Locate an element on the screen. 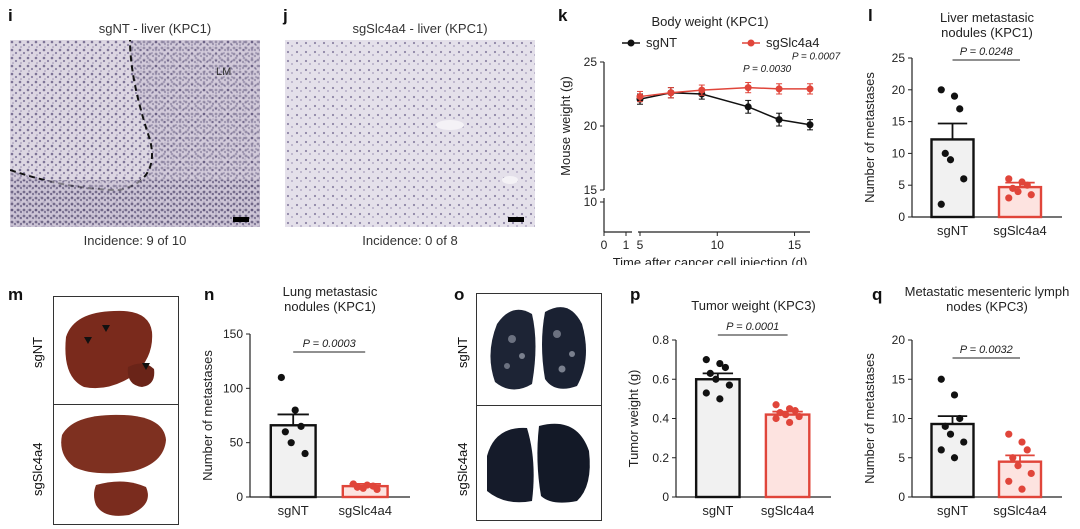  q-ylabel: Number of metastases is located at coordinates (869, 418).